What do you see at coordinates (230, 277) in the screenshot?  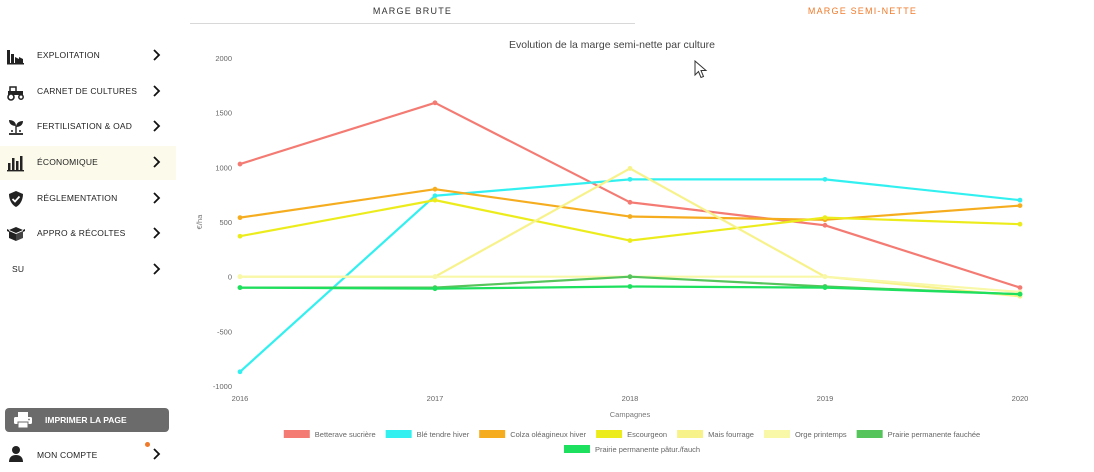 I see `y-tick-label: 0` at bounding box center [230, 277].